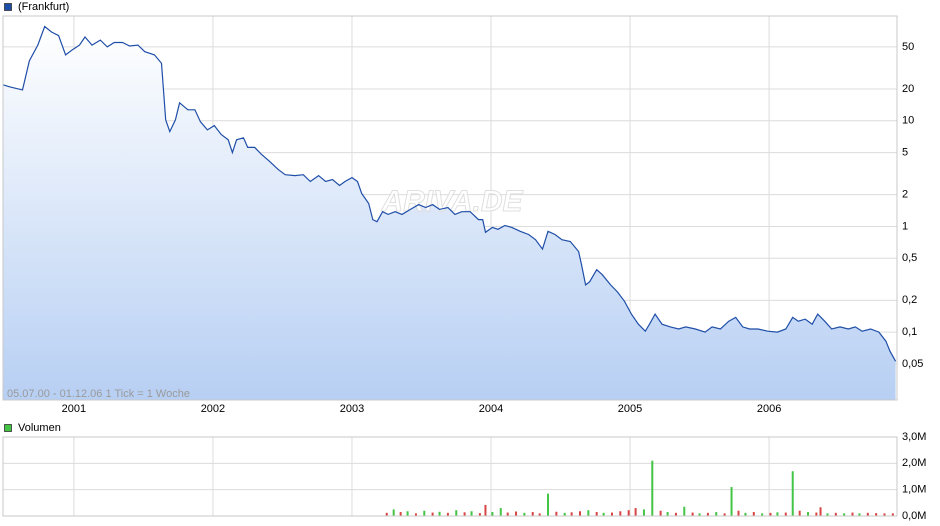  What do you see at coordinates (908, 121) in the screenshot?
I see `y-tick-label: 10` at bounding box center [908, 121].